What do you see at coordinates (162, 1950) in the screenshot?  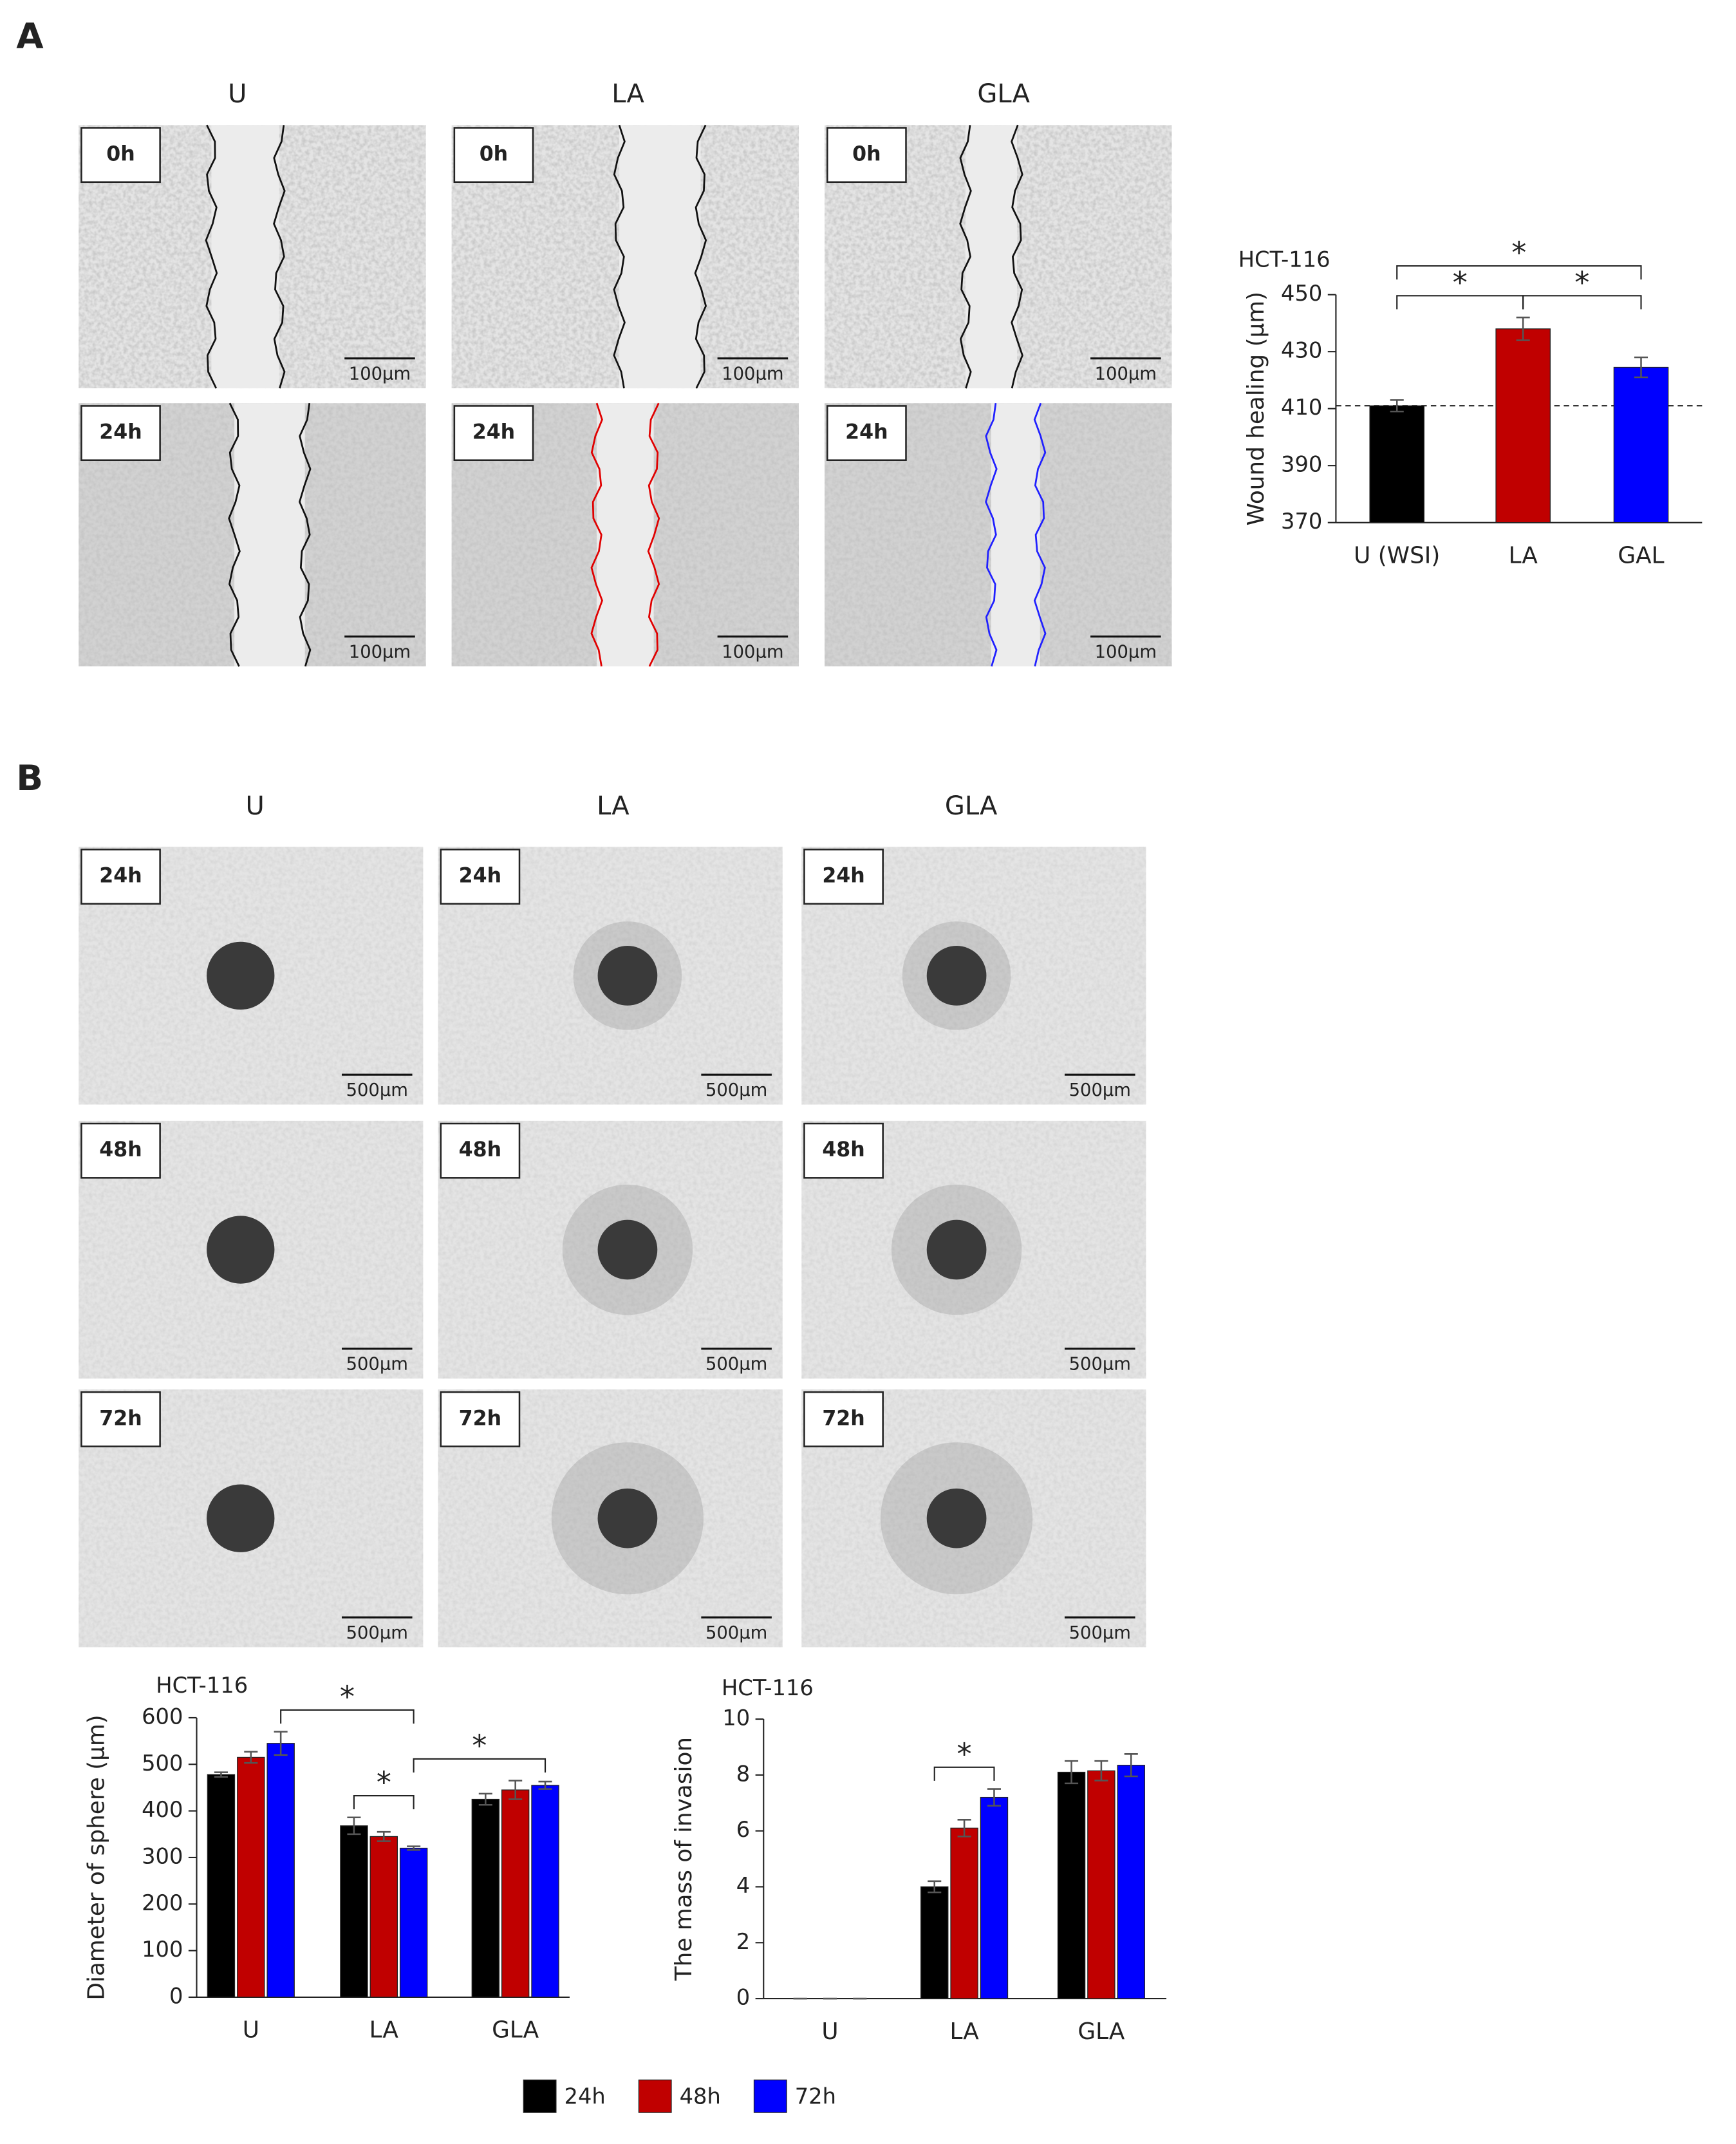 I see `y-tick-label: 100` at bounding box center [162, 1950].